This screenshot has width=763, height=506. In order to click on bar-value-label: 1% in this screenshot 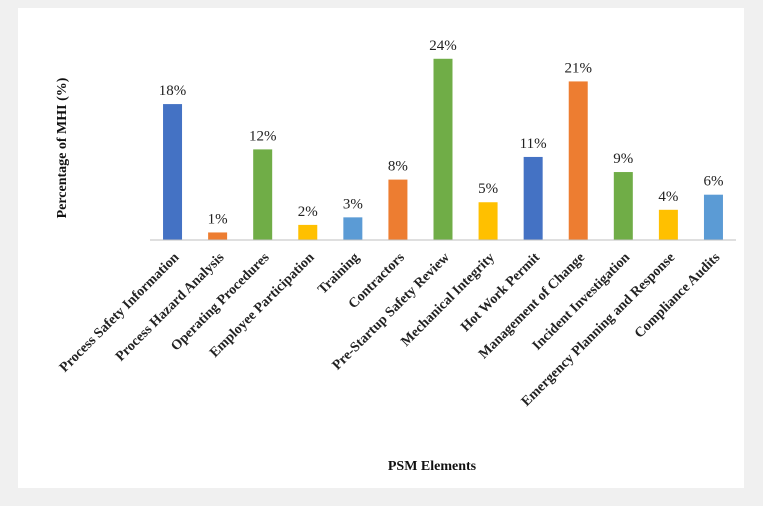, I will do `click(218, 219)`.